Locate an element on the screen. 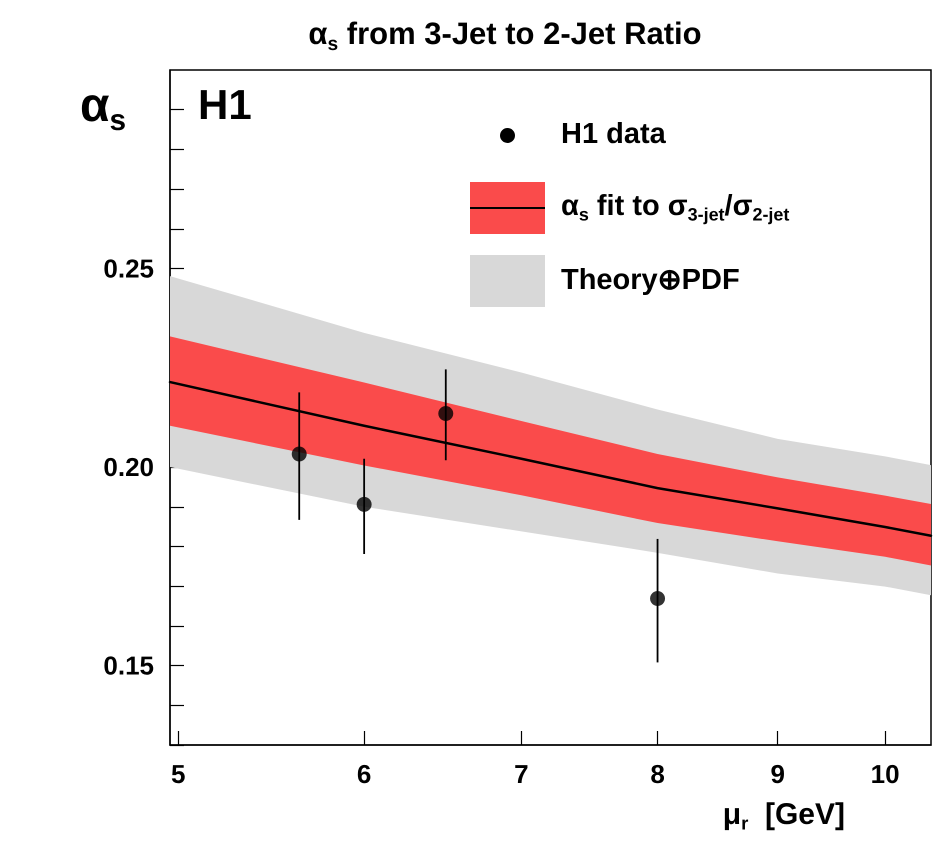  y-tick-label: 0.25 is located at coordinates (128, 269).